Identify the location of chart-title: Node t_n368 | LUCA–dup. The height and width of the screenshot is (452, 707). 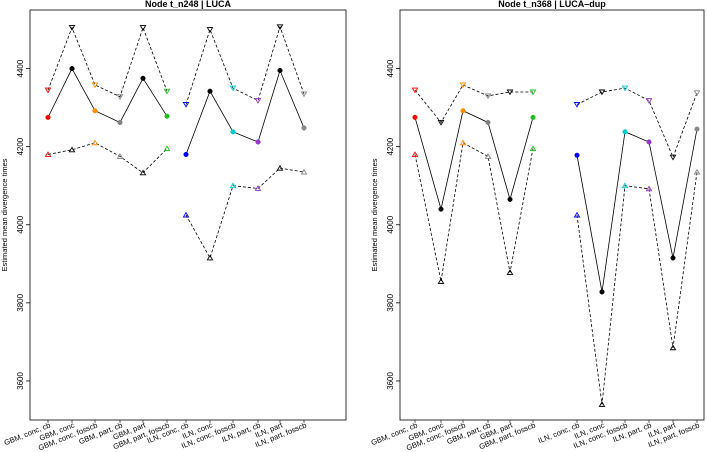
(552, 4).